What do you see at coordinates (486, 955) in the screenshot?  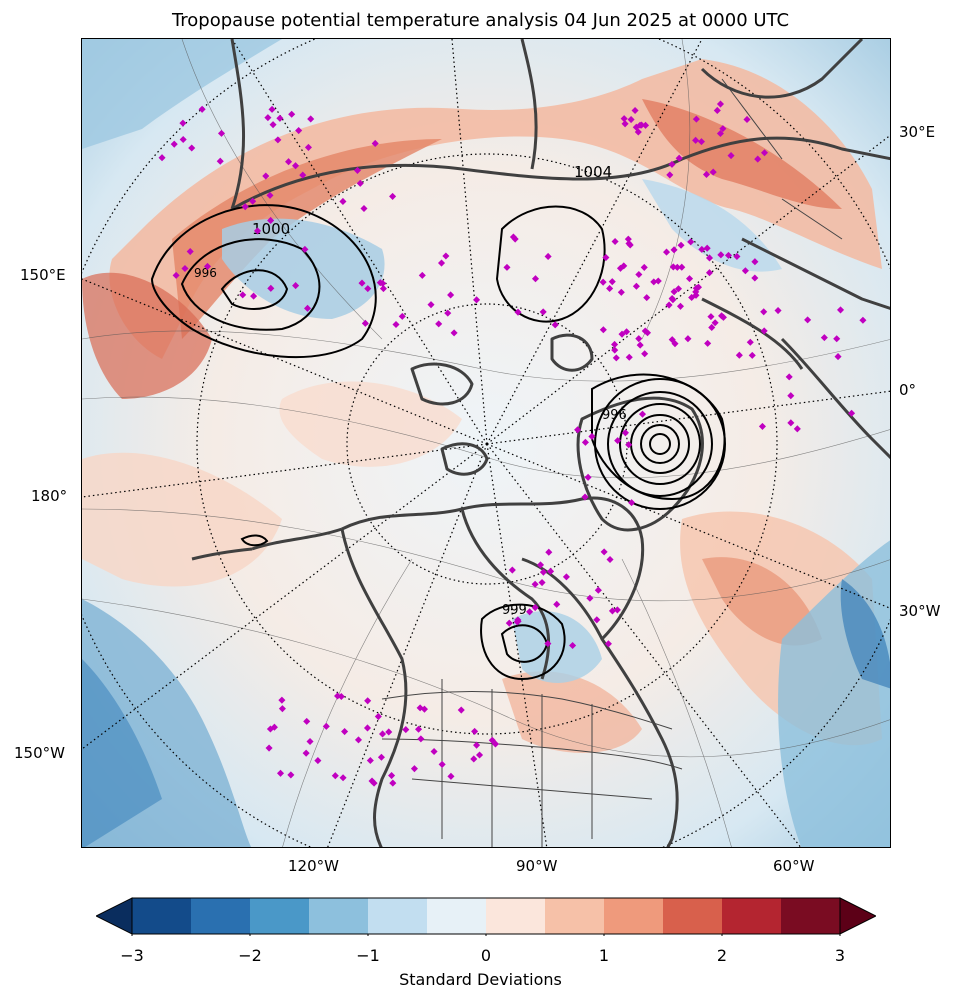 I see `colorbar-tick-label: 0` at bounding box center [486, 955].